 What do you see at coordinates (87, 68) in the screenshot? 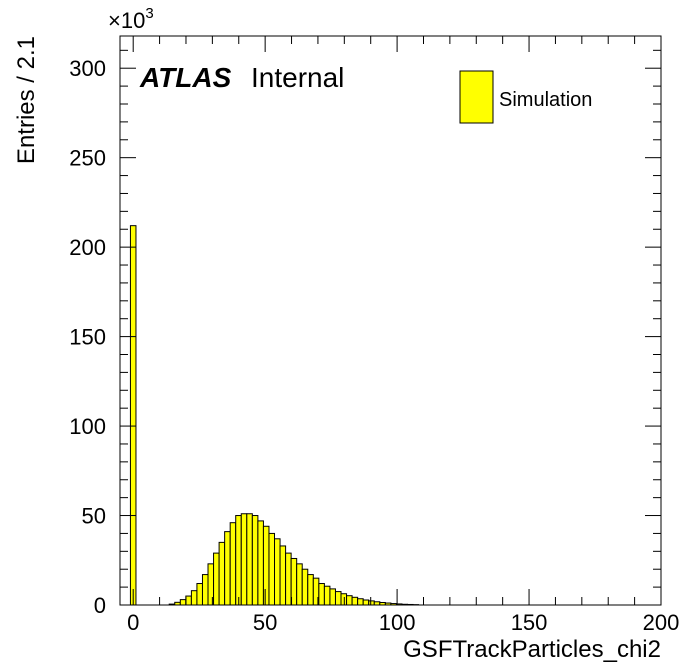
I see `y-tick-label: 300` at bounding box center [87, 68].